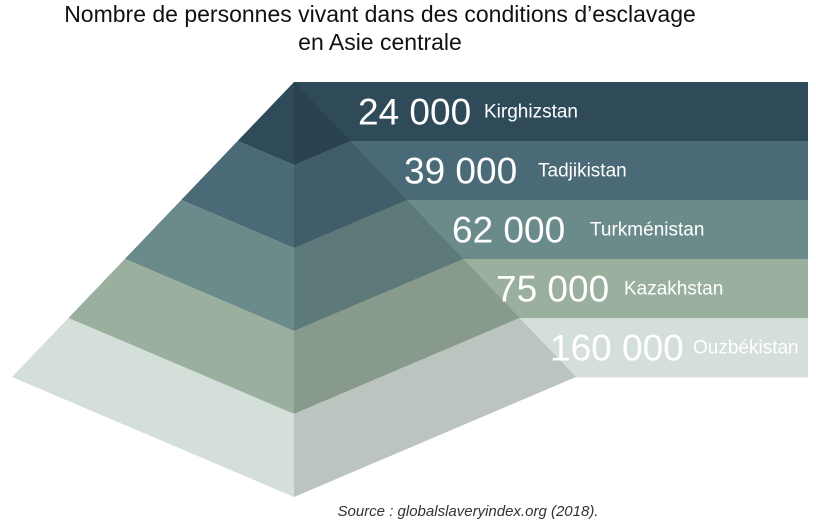 The height and width of the screenshot is (525, 816). What do you see at coordinates (460, 171) in the screenshot?
I see `value-label-tadjikistan: 39 000` at bounding box center [460, 171].